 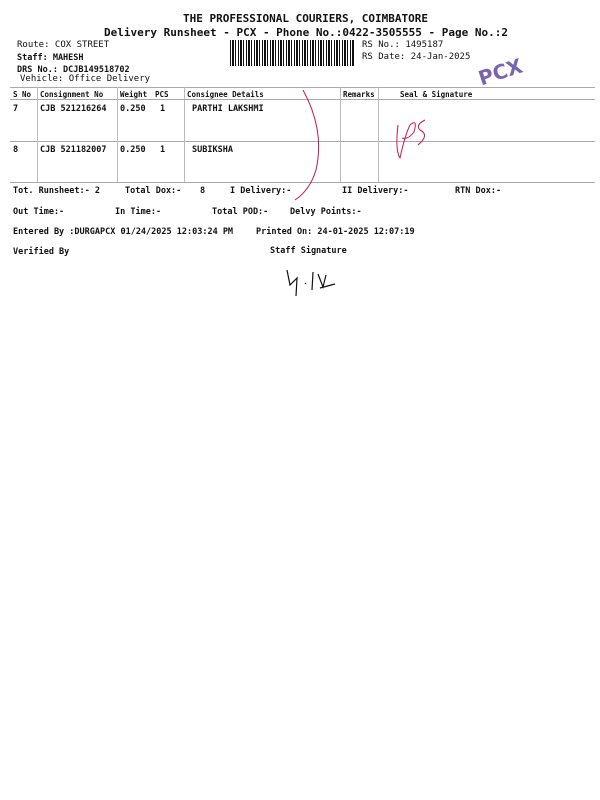 What do you see at coordinates (16, 150) in the screenshot?
I see `row-sno: 8` at bounding box center [16, 150].